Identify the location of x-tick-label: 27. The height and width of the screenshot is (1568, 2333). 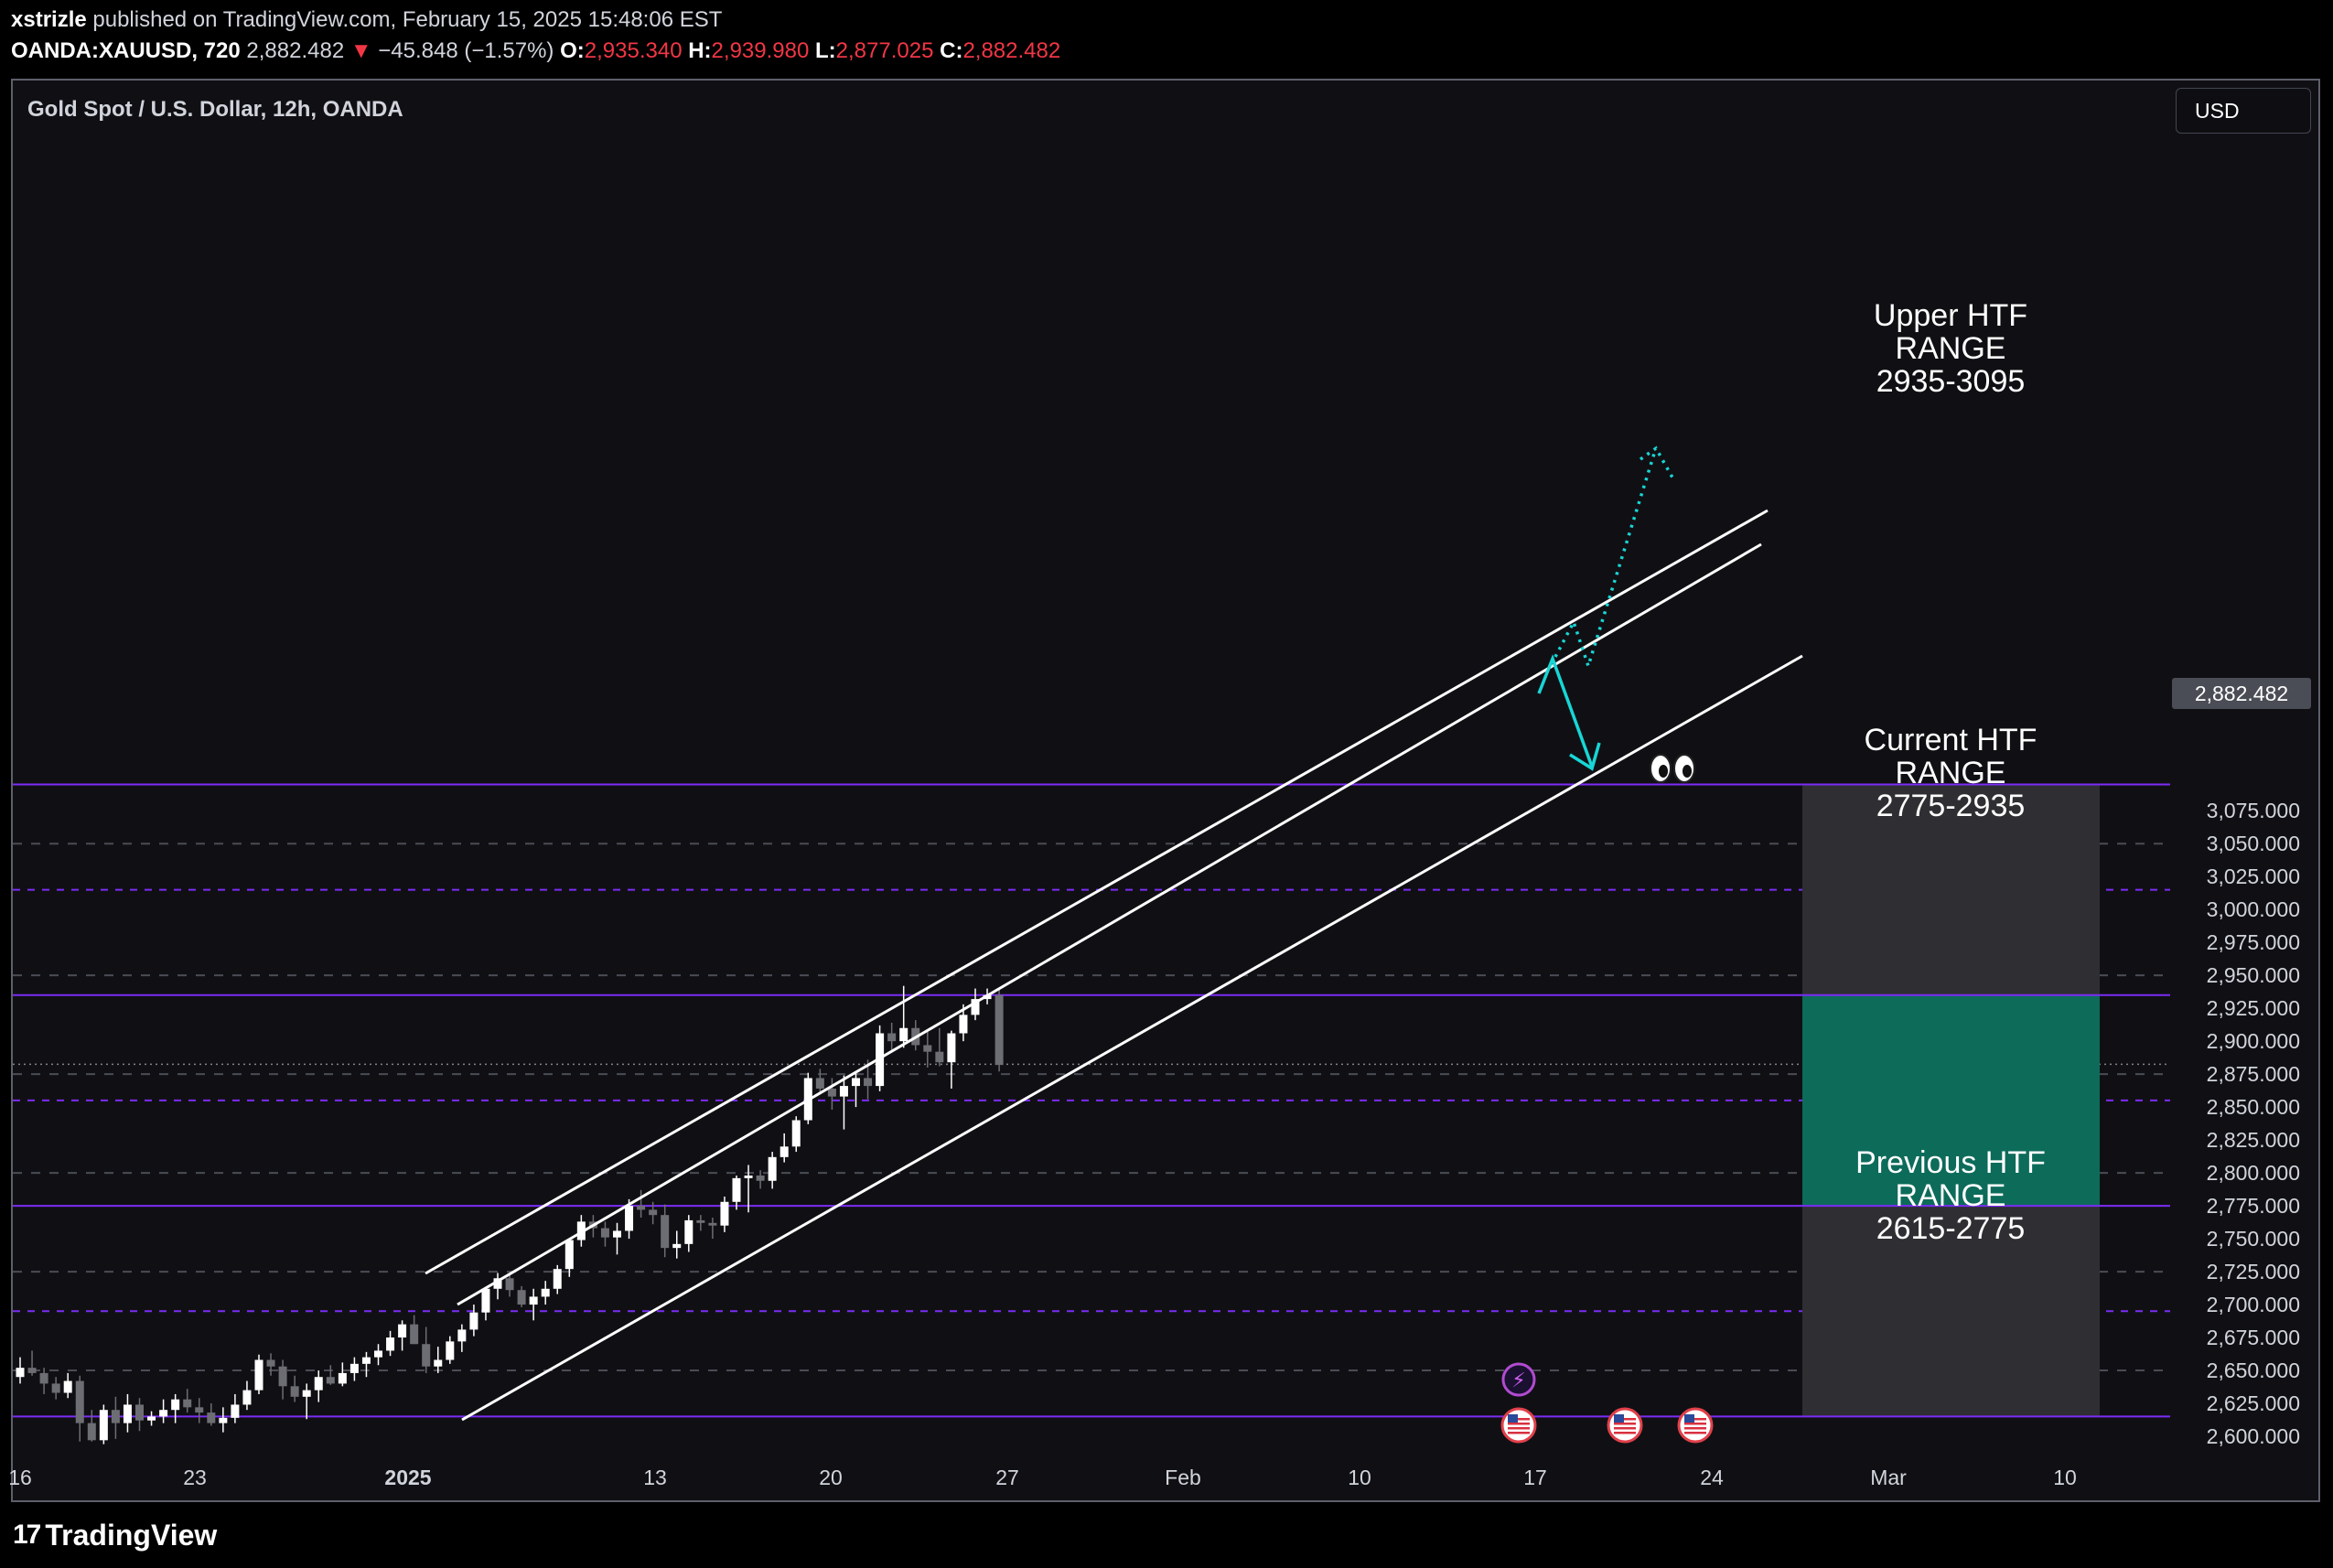
(1007, 1477).